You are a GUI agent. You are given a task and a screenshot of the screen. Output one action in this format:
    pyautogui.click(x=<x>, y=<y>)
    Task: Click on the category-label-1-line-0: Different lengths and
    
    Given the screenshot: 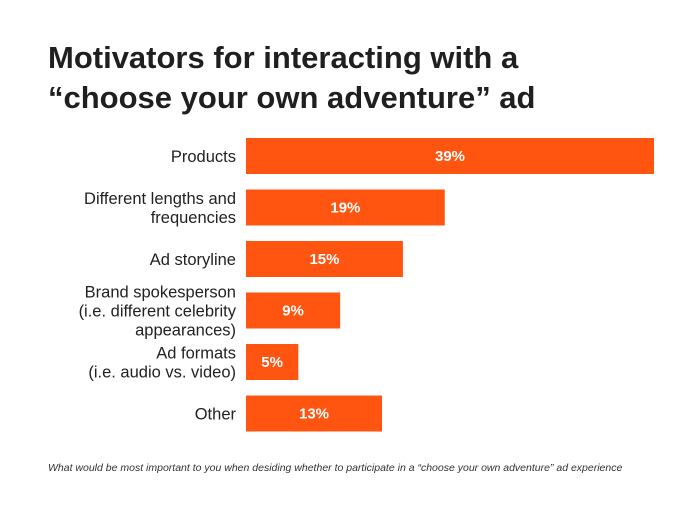 What is the action you would take?
    pyautogui.click(x=160, y=199)
    